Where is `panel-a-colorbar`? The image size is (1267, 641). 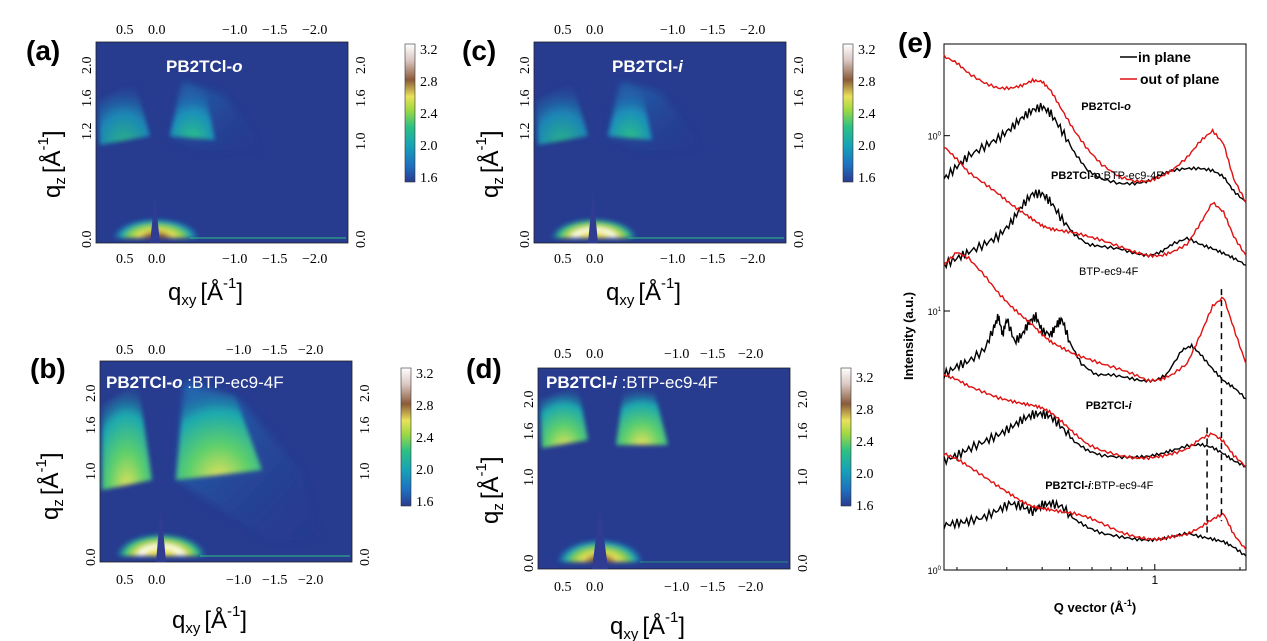 panel-a-colorbar is located at coordinates (410, 113).